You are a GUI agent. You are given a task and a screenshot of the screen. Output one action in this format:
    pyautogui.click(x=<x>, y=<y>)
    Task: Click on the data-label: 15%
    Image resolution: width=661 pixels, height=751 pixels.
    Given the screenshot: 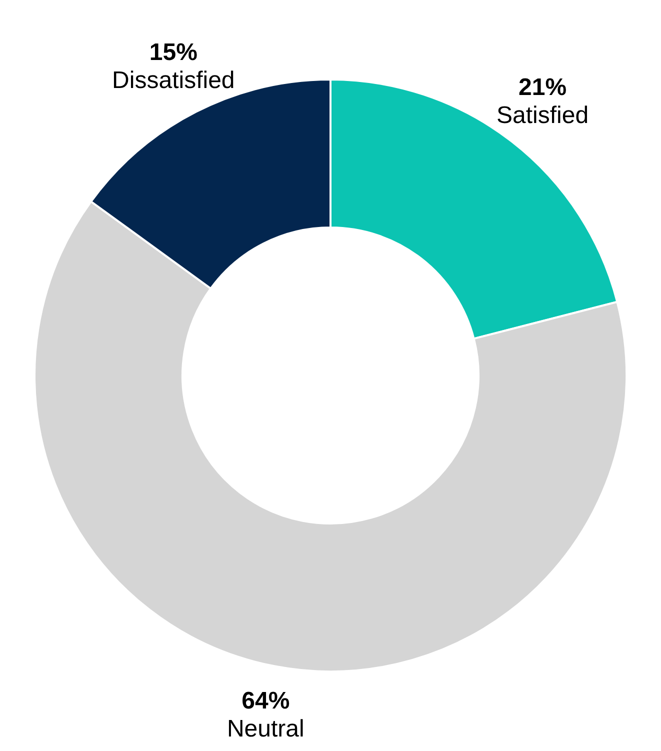 What is the action you would take?
    pyautogui.click(x=173, y=52)
    